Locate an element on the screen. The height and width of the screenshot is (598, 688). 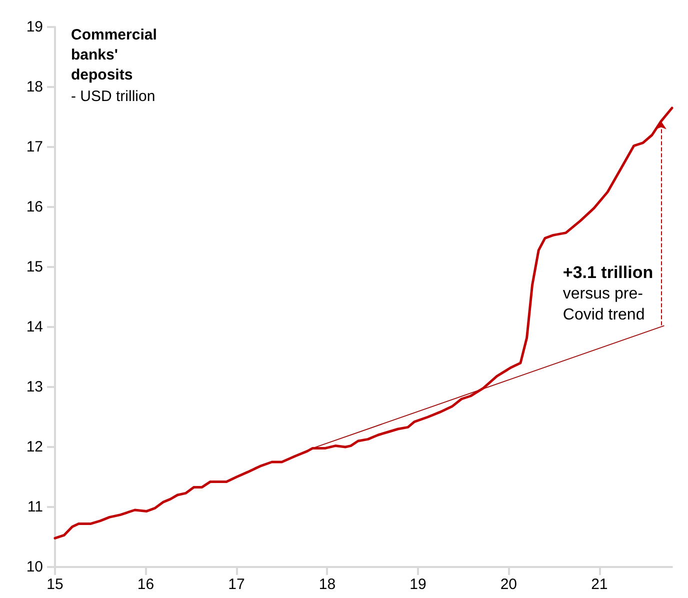
x-tick-label: 18 is located at coordinates (327, 584).